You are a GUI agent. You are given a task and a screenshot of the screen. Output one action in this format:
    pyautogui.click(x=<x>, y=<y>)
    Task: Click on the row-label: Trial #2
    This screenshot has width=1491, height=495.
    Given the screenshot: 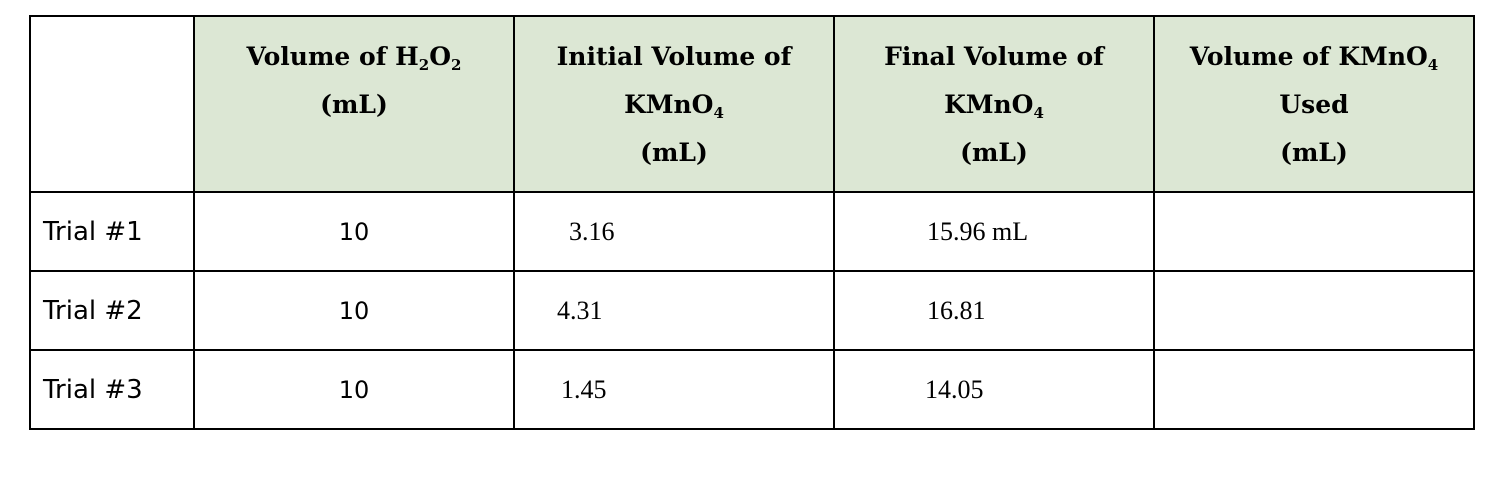 What is the action you would take?
    pyautogui.click(x=112, y=310)
    